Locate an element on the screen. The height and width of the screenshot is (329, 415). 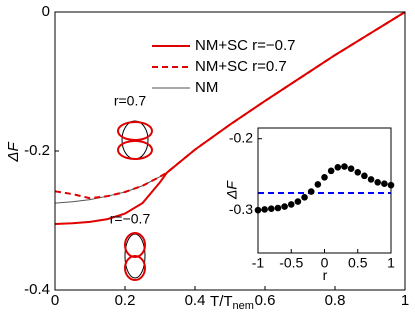
y-tick-label: -0.4 is located at coordinates (37, 289).